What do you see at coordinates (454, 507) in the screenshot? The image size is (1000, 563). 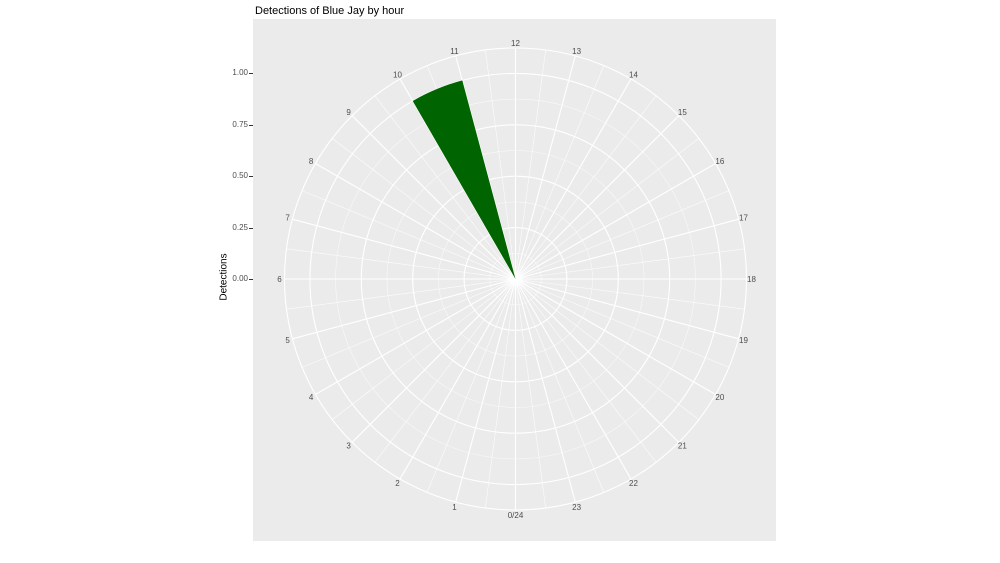 I see `hour-label-1: 1` at bounding box center [454, 507].